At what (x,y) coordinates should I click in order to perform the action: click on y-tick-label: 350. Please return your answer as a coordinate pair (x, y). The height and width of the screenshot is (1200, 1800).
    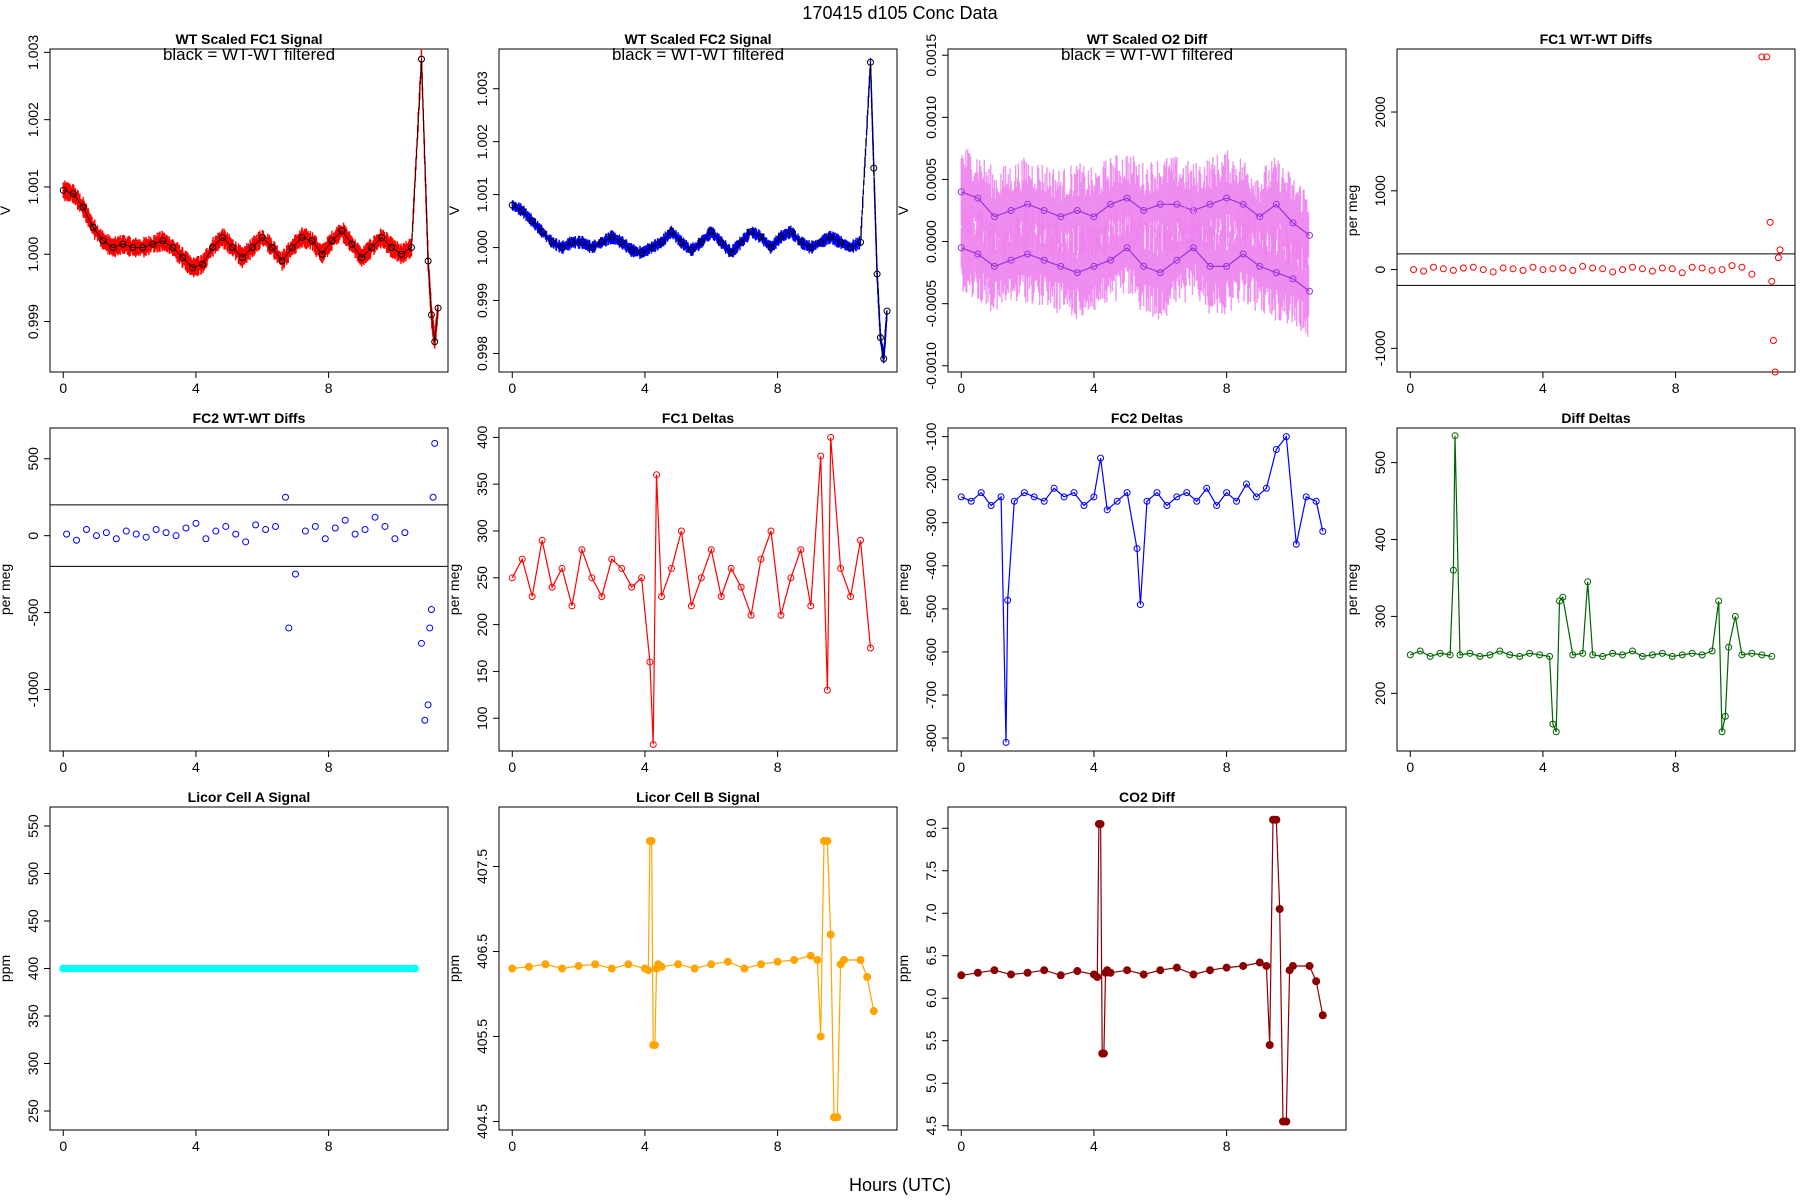
    Looking at the image, I should click on (33, 1016).